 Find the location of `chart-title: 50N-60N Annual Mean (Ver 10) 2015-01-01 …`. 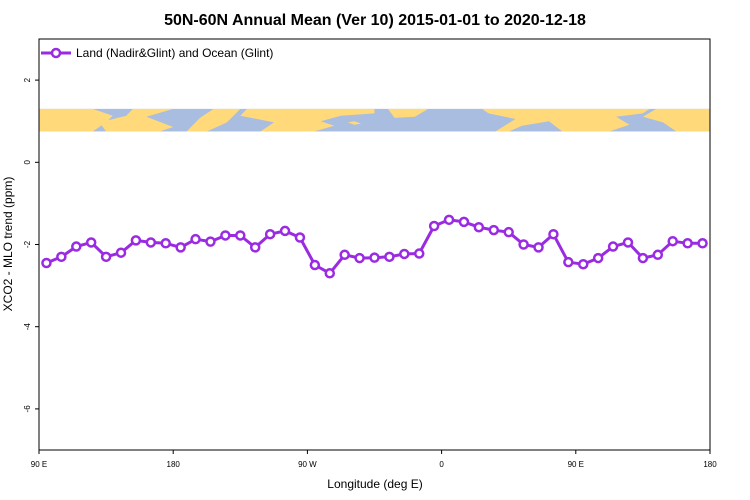

chart-title: 50N-60N Annual Mean (Ver 10) 2015-01-01 … is located at coordinates (375, 20).